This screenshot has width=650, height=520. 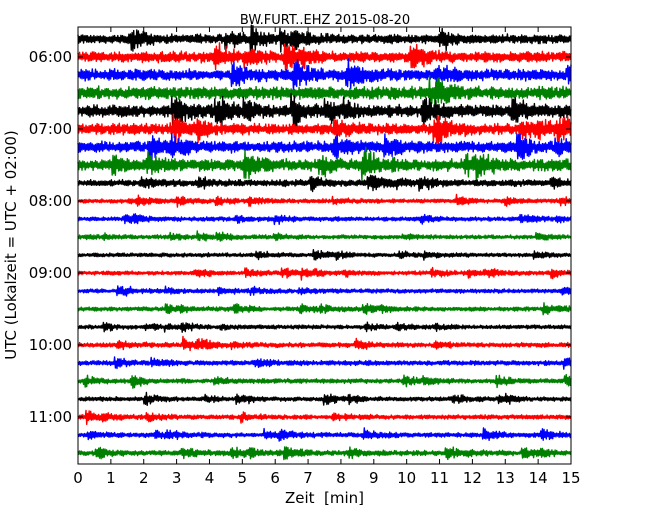 What do you see at coordinates (177, 478) in the screenshot?
I see `x-tick-label: 3` at bounding box center [177, 478].